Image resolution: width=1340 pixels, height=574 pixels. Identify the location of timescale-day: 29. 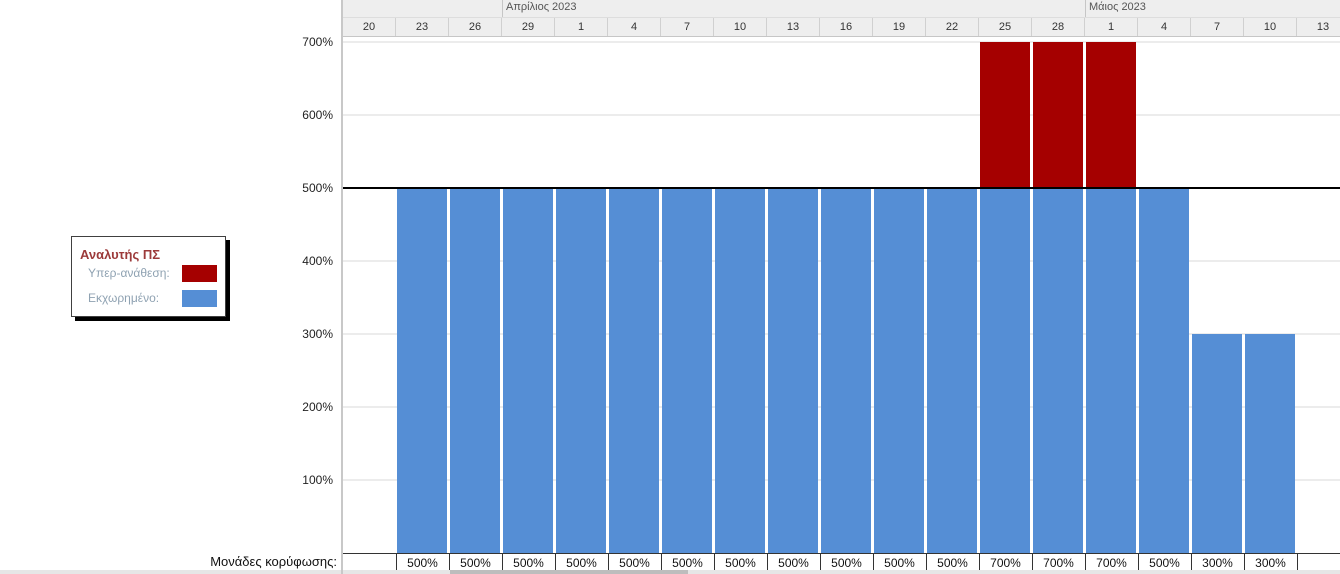
(528, 27).